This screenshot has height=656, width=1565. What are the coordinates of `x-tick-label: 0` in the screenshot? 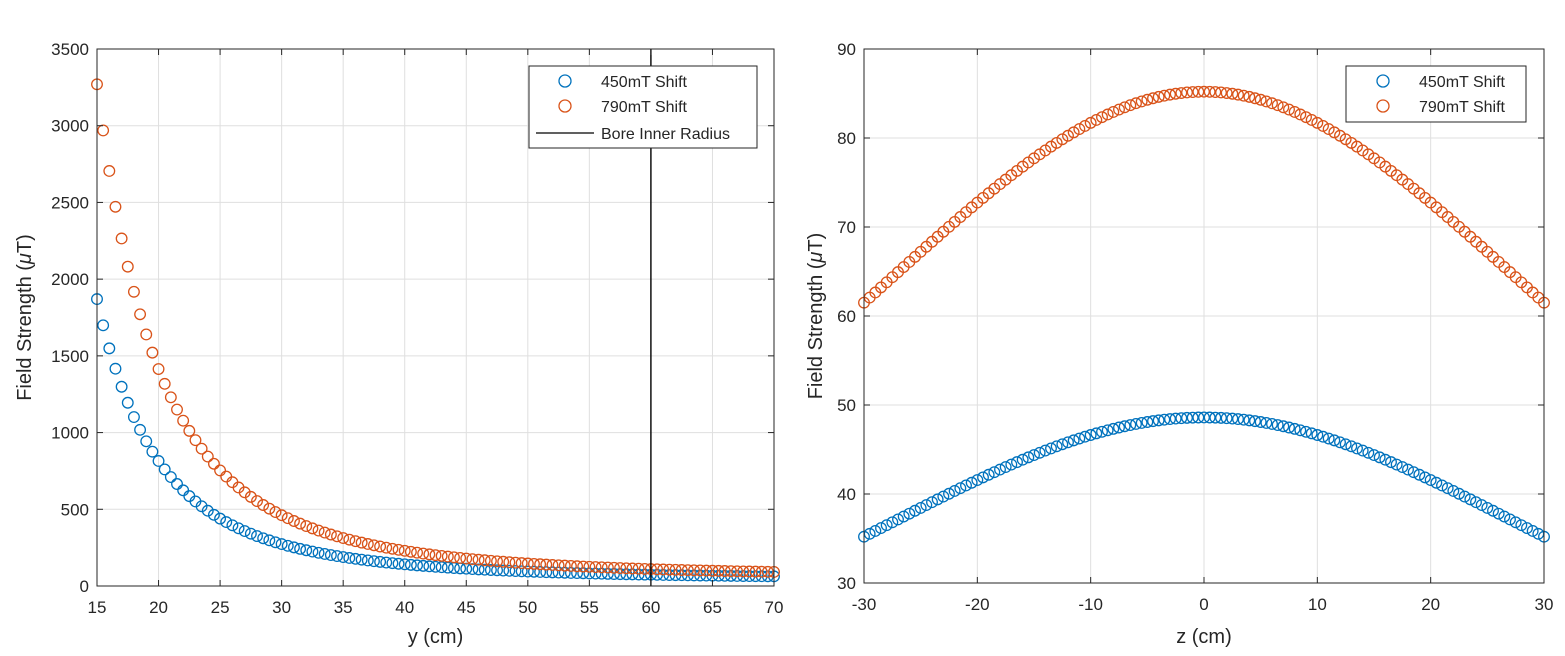 It's located at (1203, 604).